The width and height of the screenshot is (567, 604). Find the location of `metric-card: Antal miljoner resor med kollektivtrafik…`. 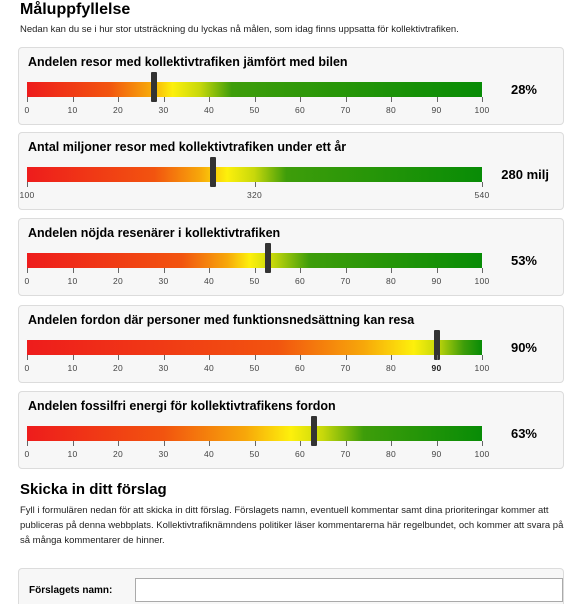

metric-card: Antal miljoner resor med kollektivtrafik… is located at coordinates (291, 171).